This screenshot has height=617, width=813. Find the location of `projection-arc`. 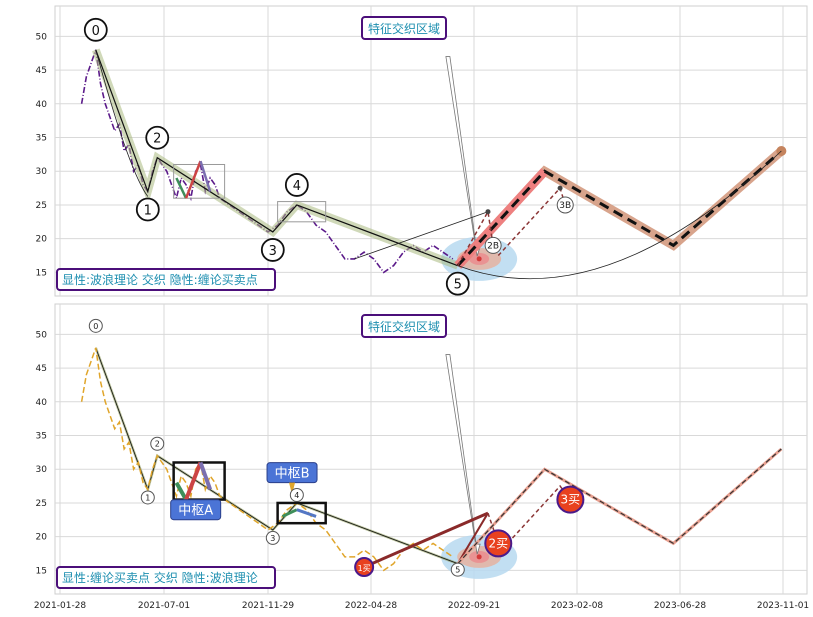

projection-arc is located at coordinates (619, 215).